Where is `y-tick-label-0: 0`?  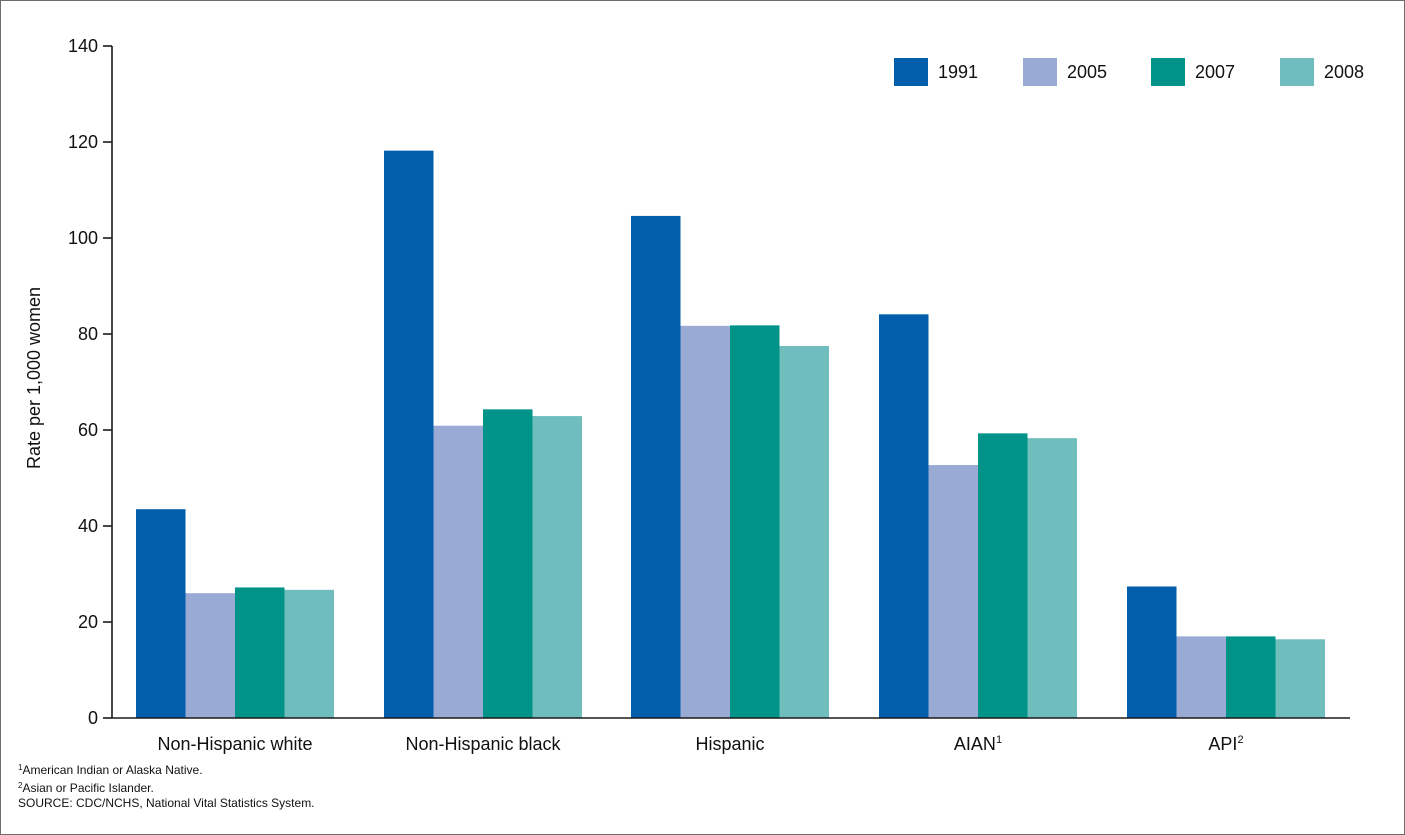
y-tick-label-0: 0 is located at coordinates (93, 718).